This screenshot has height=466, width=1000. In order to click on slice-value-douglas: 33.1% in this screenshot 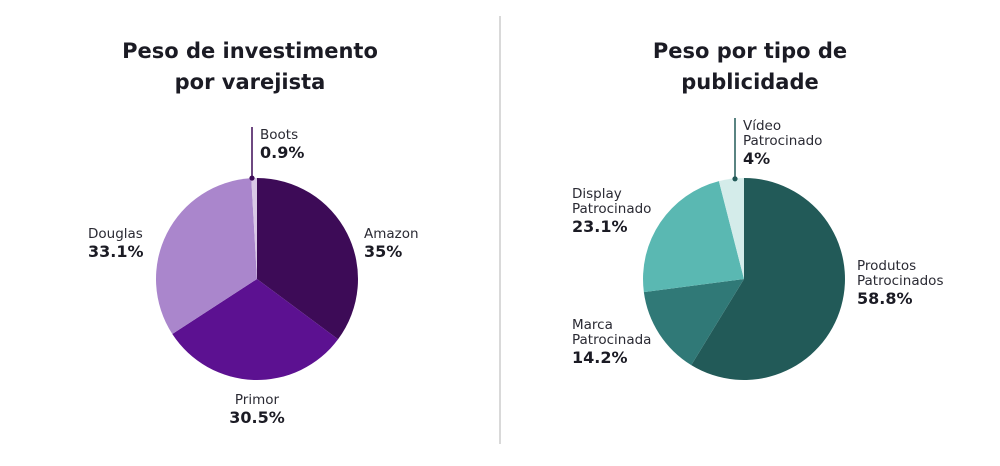, I will do `click(116, 251)`.